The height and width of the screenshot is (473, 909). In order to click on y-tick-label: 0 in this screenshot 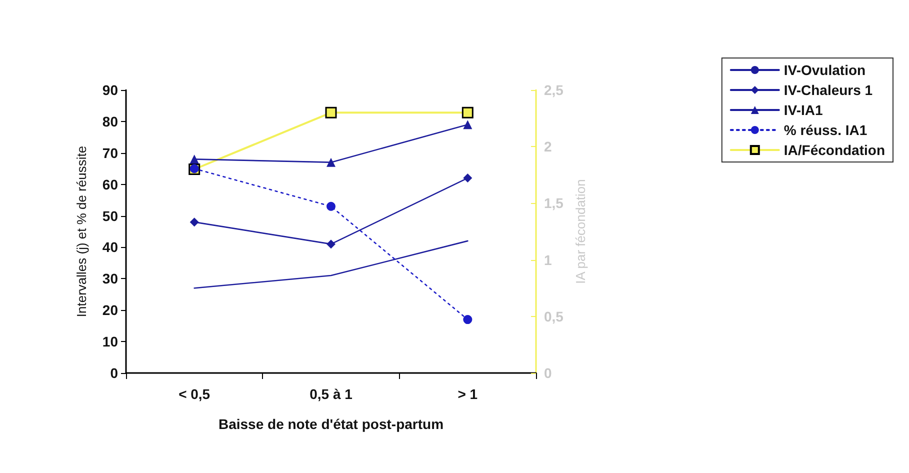, I will do `click(114, 373)`.